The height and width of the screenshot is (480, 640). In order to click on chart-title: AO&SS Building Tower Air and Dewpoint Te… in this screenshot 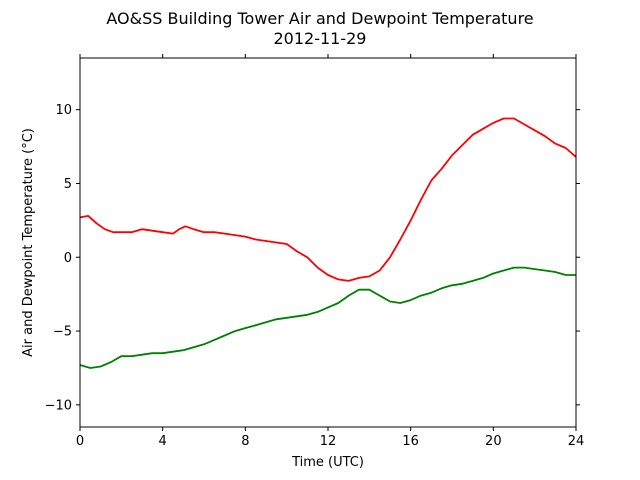, I will do `click(319, 18)`.